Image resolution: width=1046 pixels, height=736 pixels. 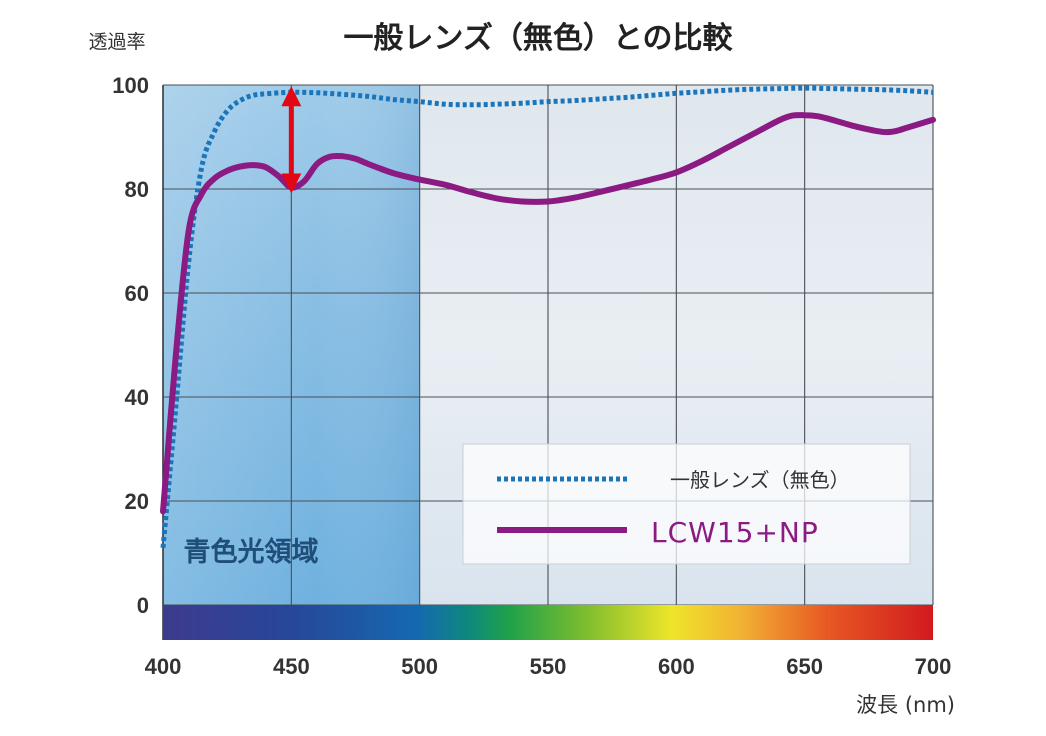 I want to click on y-tick-label: 0, so click(x=143, y=605).